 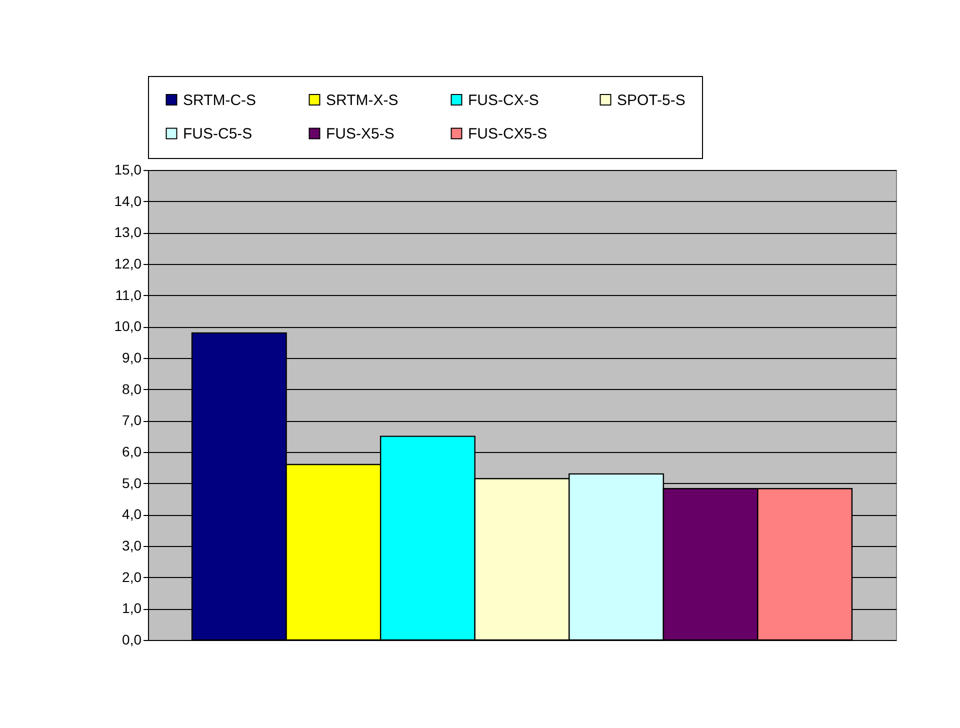 What do you see at coordinates (651, 100) in the screenshot?
I see `legend-label: SPOT-5-S` at bounding box center [651, 100].